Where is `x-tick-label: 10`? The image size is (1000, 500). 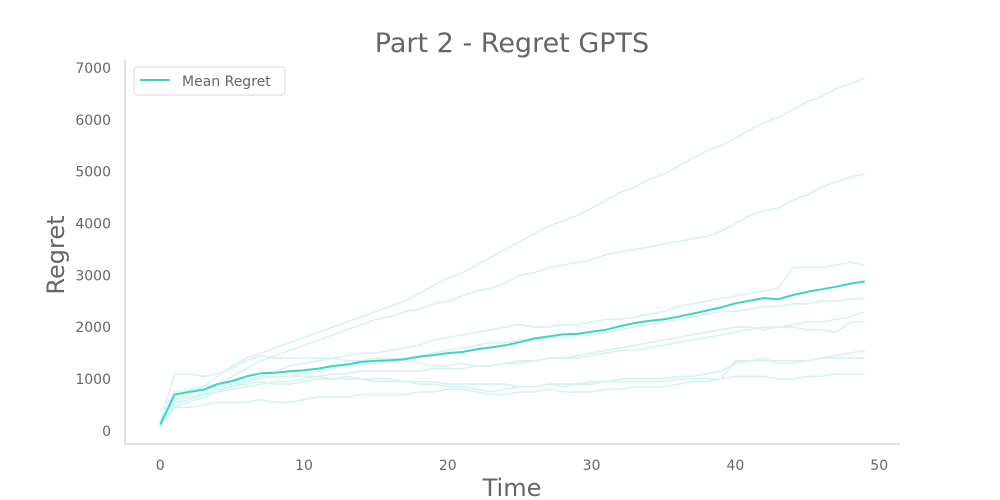 x-tick-label: 10 is located at coordinates (304, 466).